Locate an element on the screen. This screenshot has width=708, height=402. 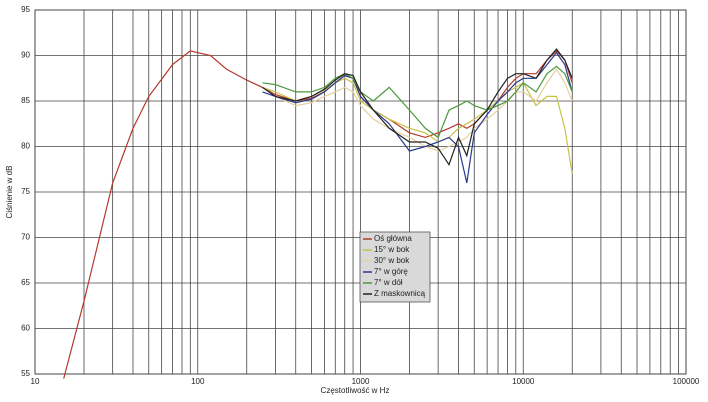
y-tick-label: 60 is located at coordinates (25, 328).